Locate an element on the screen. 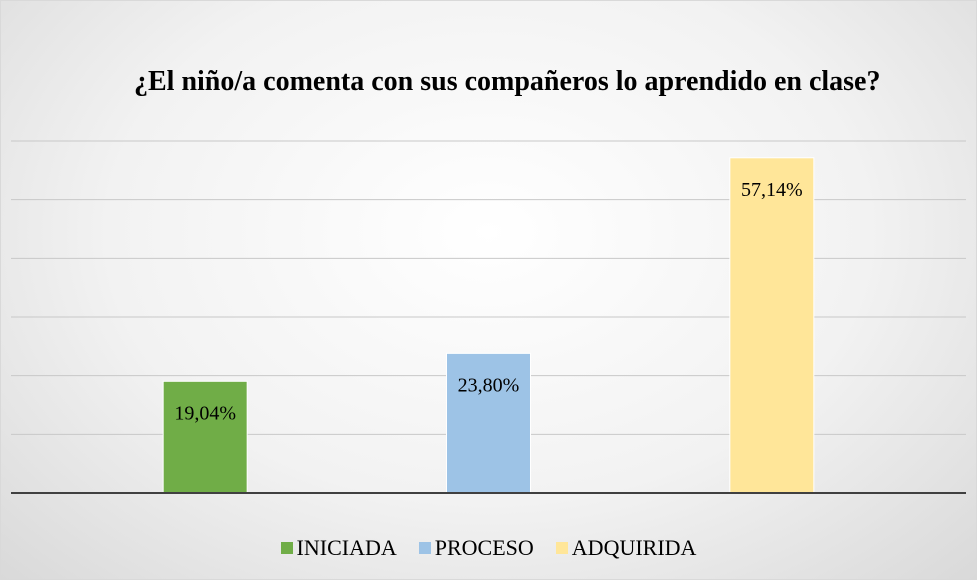 This screenshot has width=977, height=580. legend-item: INICIADA is located at coordinates (338, 548).